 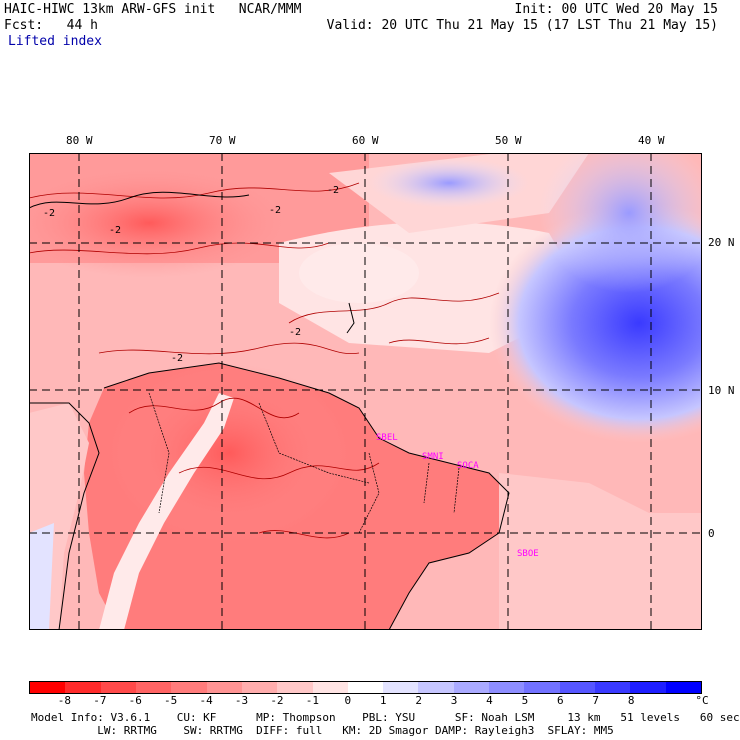 What do you see at coordinates (153, 9) in the screenshot?
I see `model-title: HAIC-HIWC 13km ARW-GFS init NCAR/MMM` at bounding box center [153, 9].